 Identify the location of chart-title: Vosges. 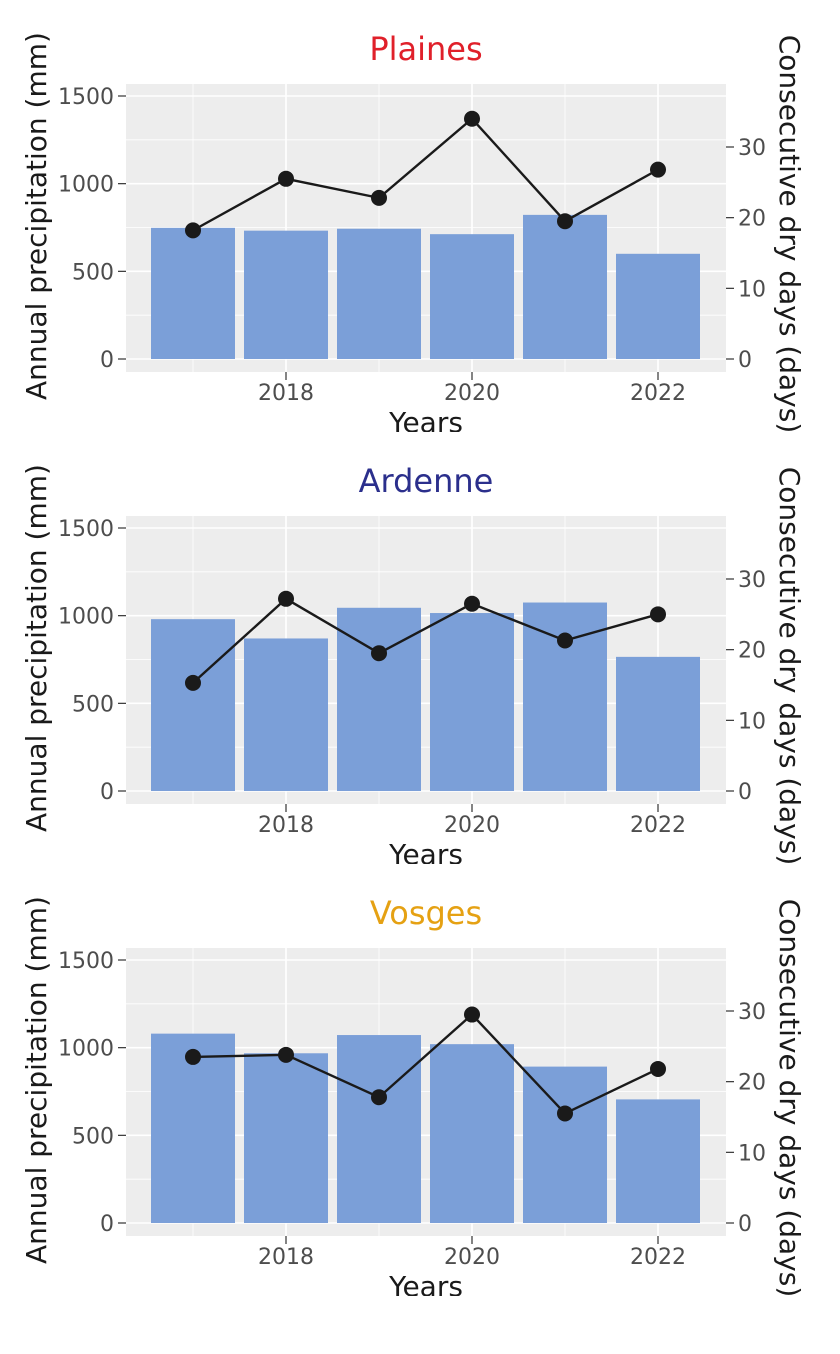
(426, 913).